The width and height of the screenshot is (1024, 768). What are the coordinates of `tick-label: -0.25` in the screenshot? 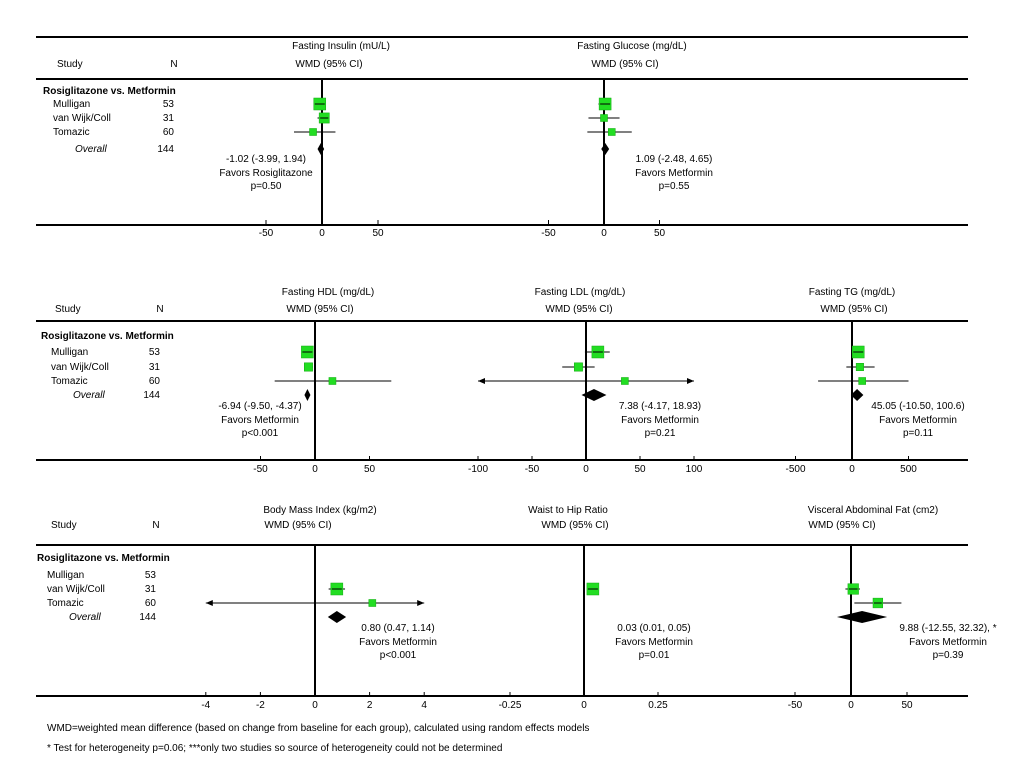 It's located at (510, 705).